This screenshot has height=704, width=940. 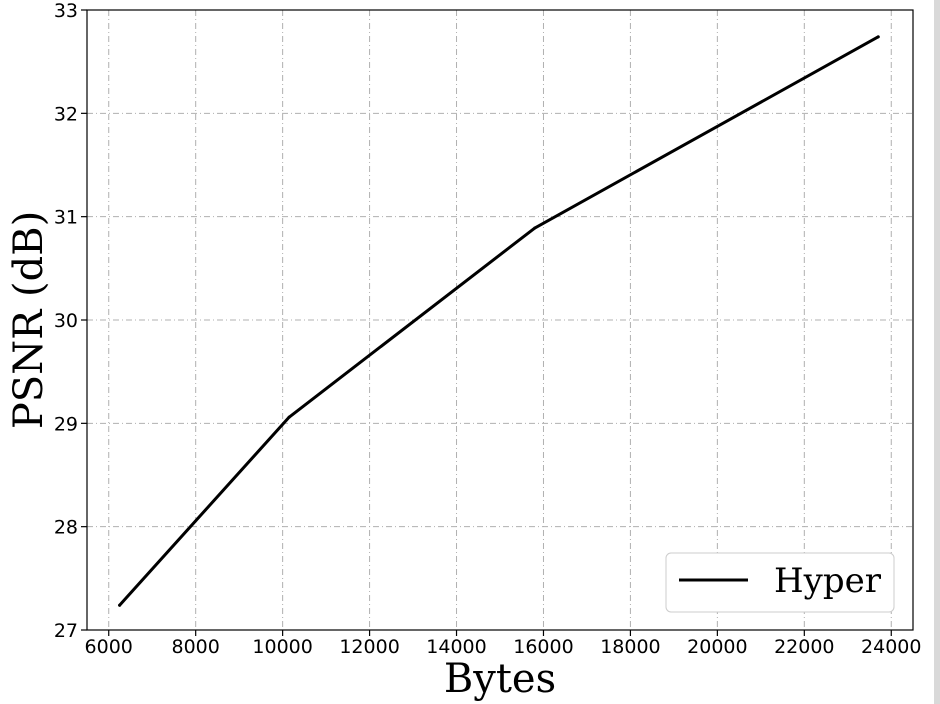 What do you see at coordinates (66, 218) in the screenshot?
I see `y-tick-label: 31` at bounding box center [66, 218].